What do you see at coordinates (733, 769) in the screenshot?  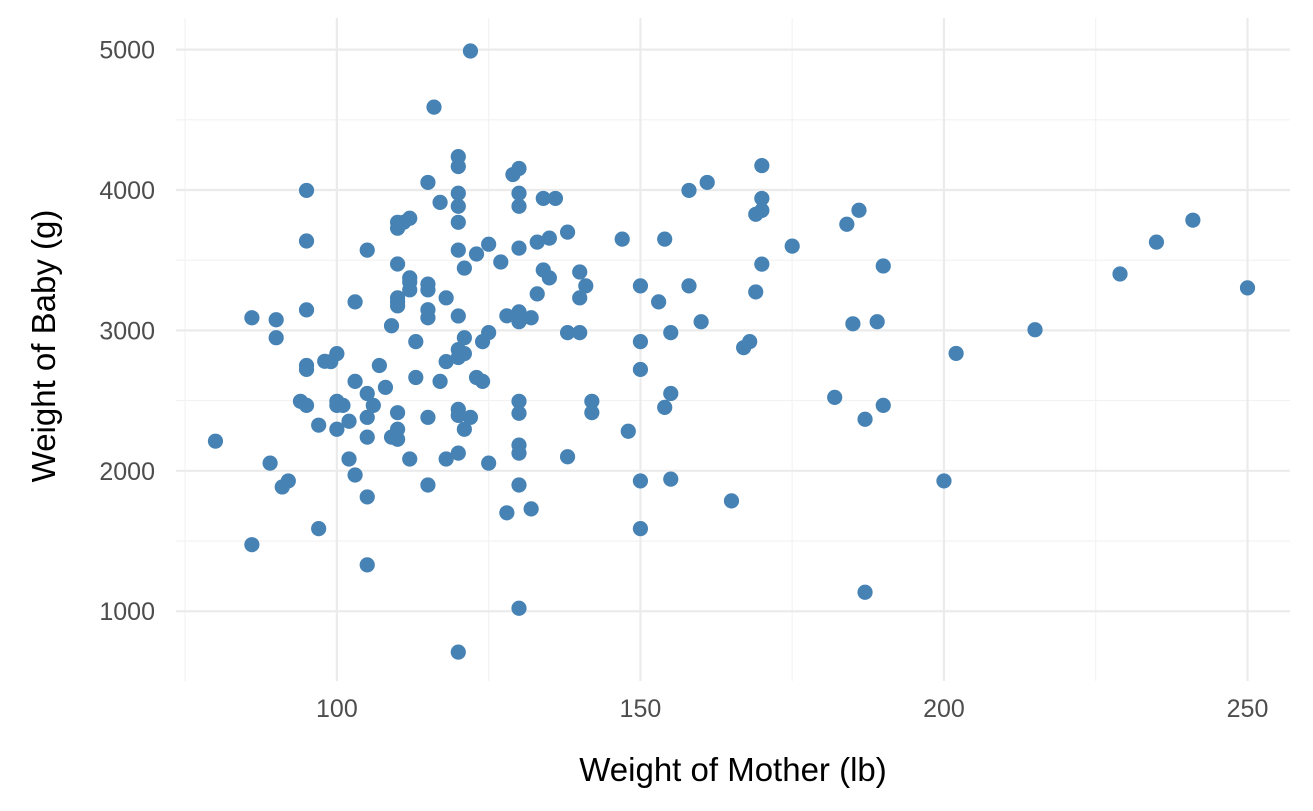 I see `x-axis-title: Weight of Mother (lb)` at bounding box center [733, 769].